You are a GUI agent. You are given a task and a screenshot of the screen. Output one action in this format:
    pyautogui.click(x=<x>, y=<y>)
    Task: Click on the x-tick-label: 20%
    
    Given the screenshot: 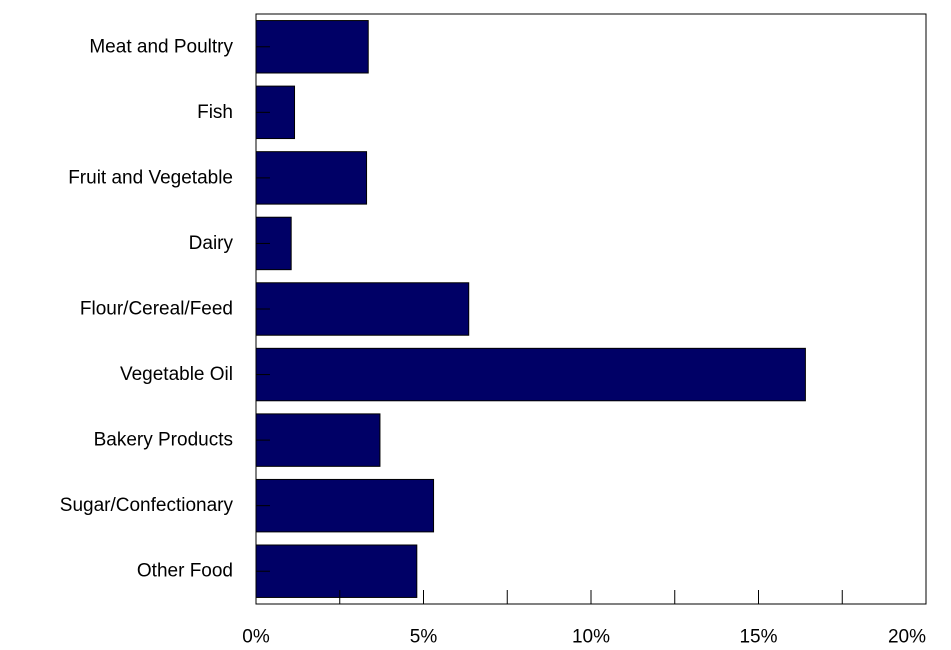 What is the action you would take?
    pyautogui.click(x=907, y=637)
    